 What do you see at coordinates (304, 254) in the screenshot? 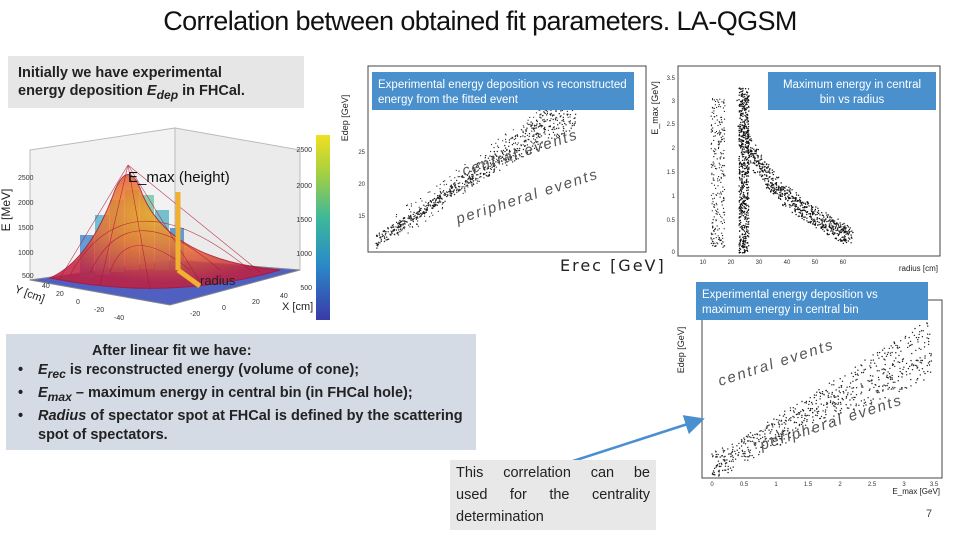
I see `svg-text: 1000` at bounding box center [304, 254].